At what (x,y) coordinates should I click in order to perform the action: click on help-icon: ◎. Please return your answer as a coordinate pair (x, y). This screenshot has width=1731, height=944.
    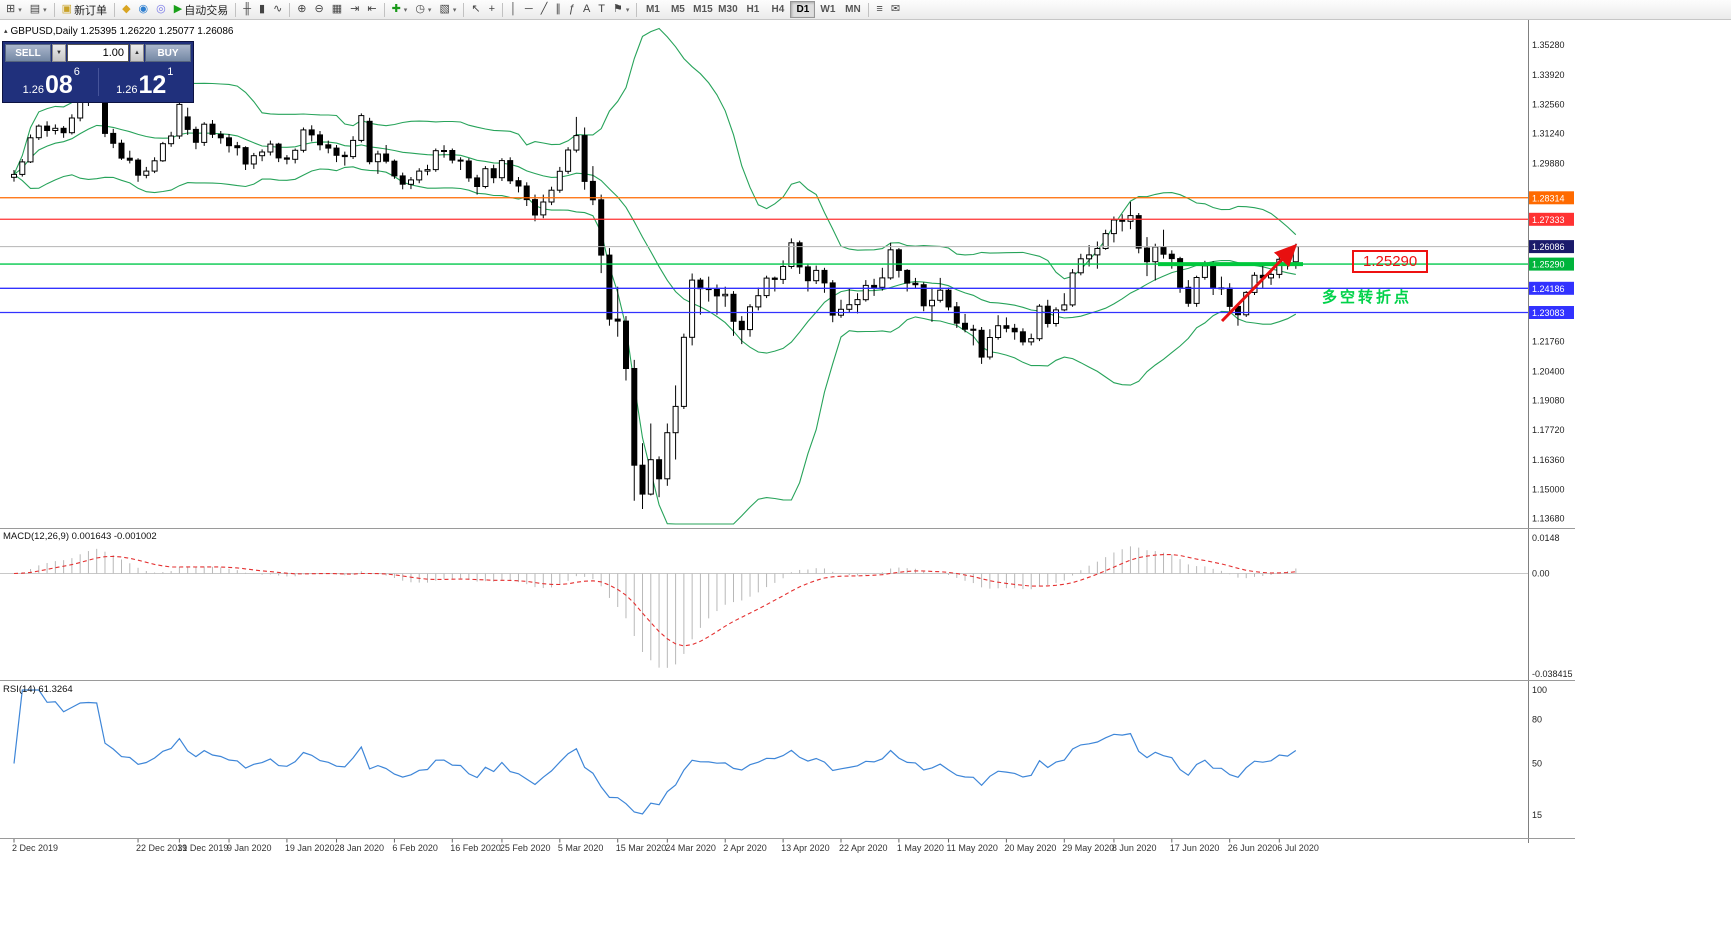
    Looking at the image, I should click on (161, 10).